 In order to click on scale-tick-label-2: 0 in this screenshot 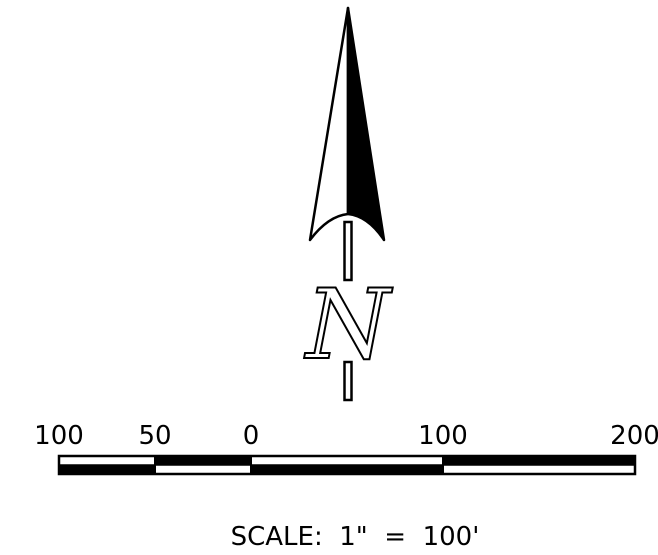, I will do `click(251, 436)`.